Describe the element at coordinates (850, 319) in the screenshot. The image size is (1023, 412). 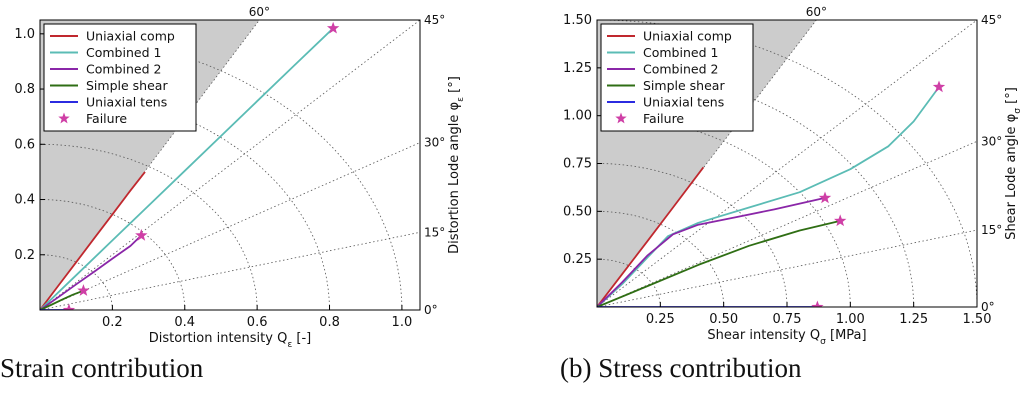
I see `x-tick-label: 1.00` at that location.